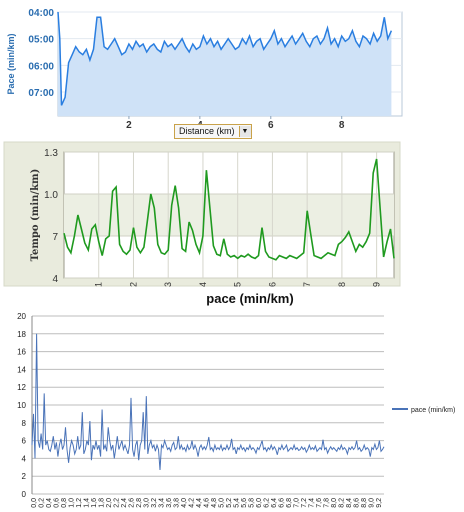  What do you see at coordinates (35, 215) in the screenshot?
I see `y-axis-label: Tempo (min/km)` at bounding box center [35, 215].